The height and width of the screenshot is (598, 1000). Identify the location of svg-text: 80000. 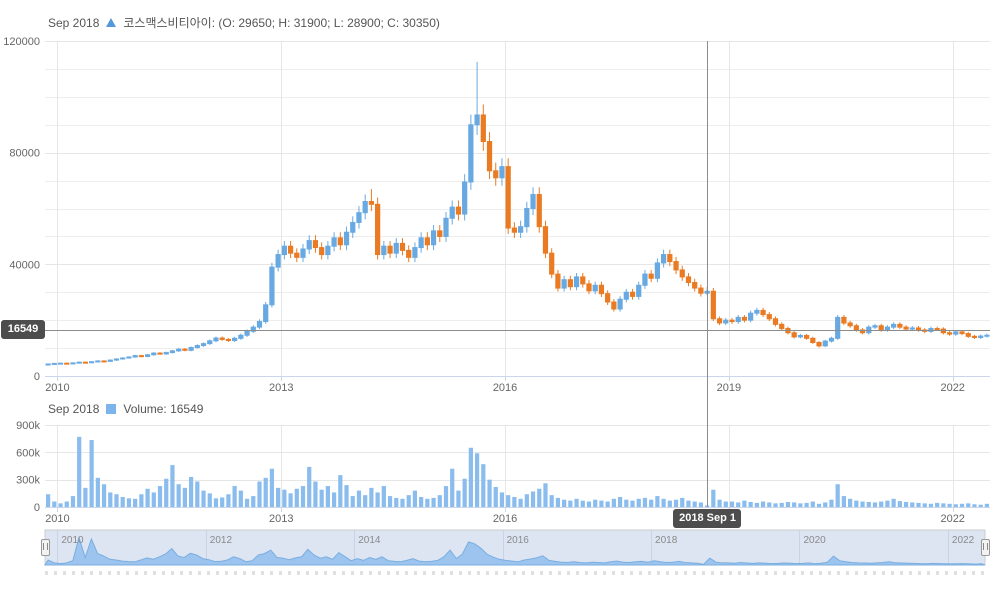
(24, 154).